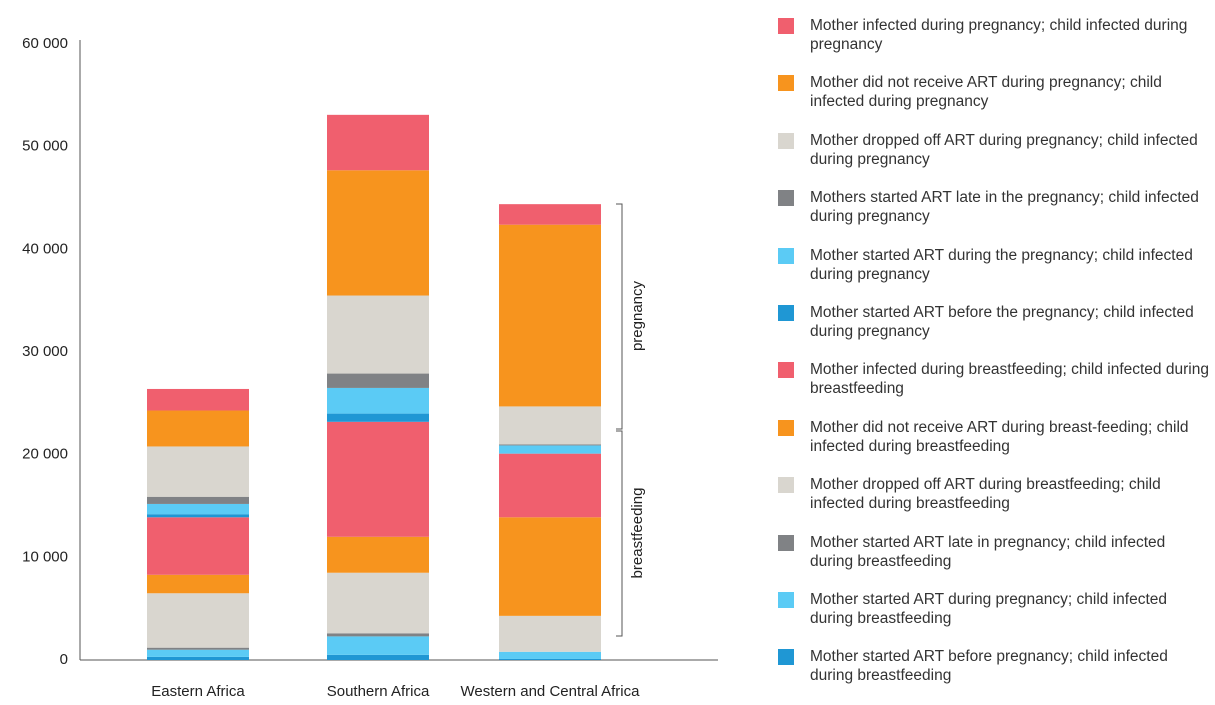 This screenshot has height=705, width=1215. Describe the element at coordinates (198, 691) in the screenshot. I see `x-tick-label: Eastern Africa` at that location.